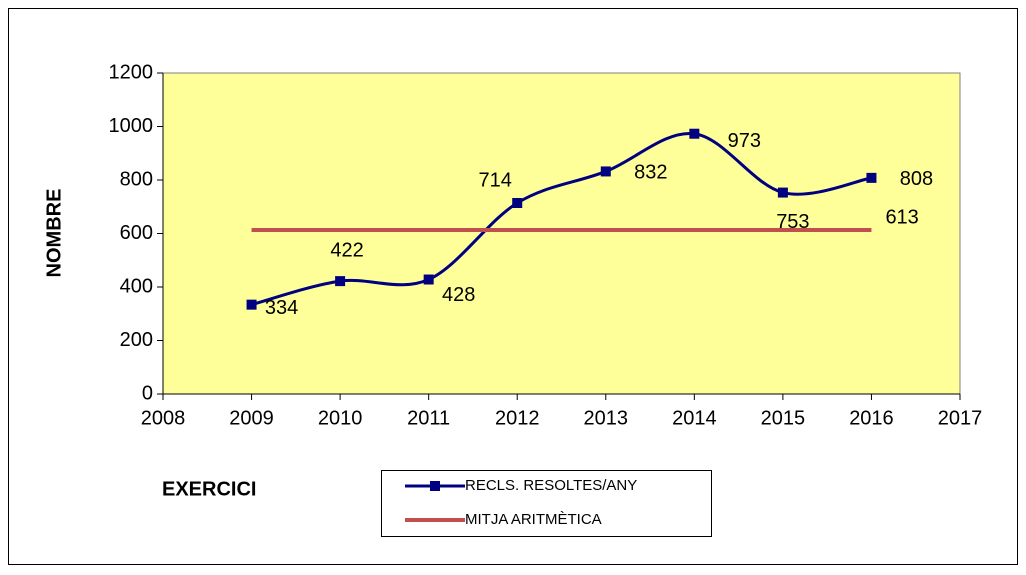 The width and height of the screenshot is (1026, 575). I want to click on y-axis-label: NOMBRE, so click(54, 233).